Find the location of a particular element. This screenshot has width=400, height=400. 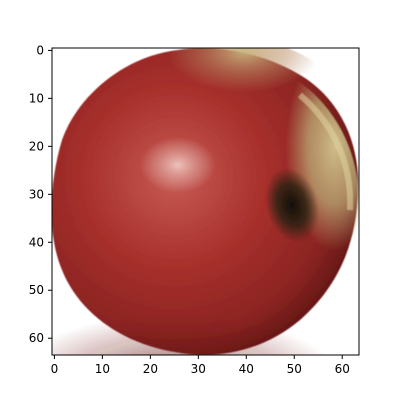

apple-edge-light is located at coordinates (326, 151).